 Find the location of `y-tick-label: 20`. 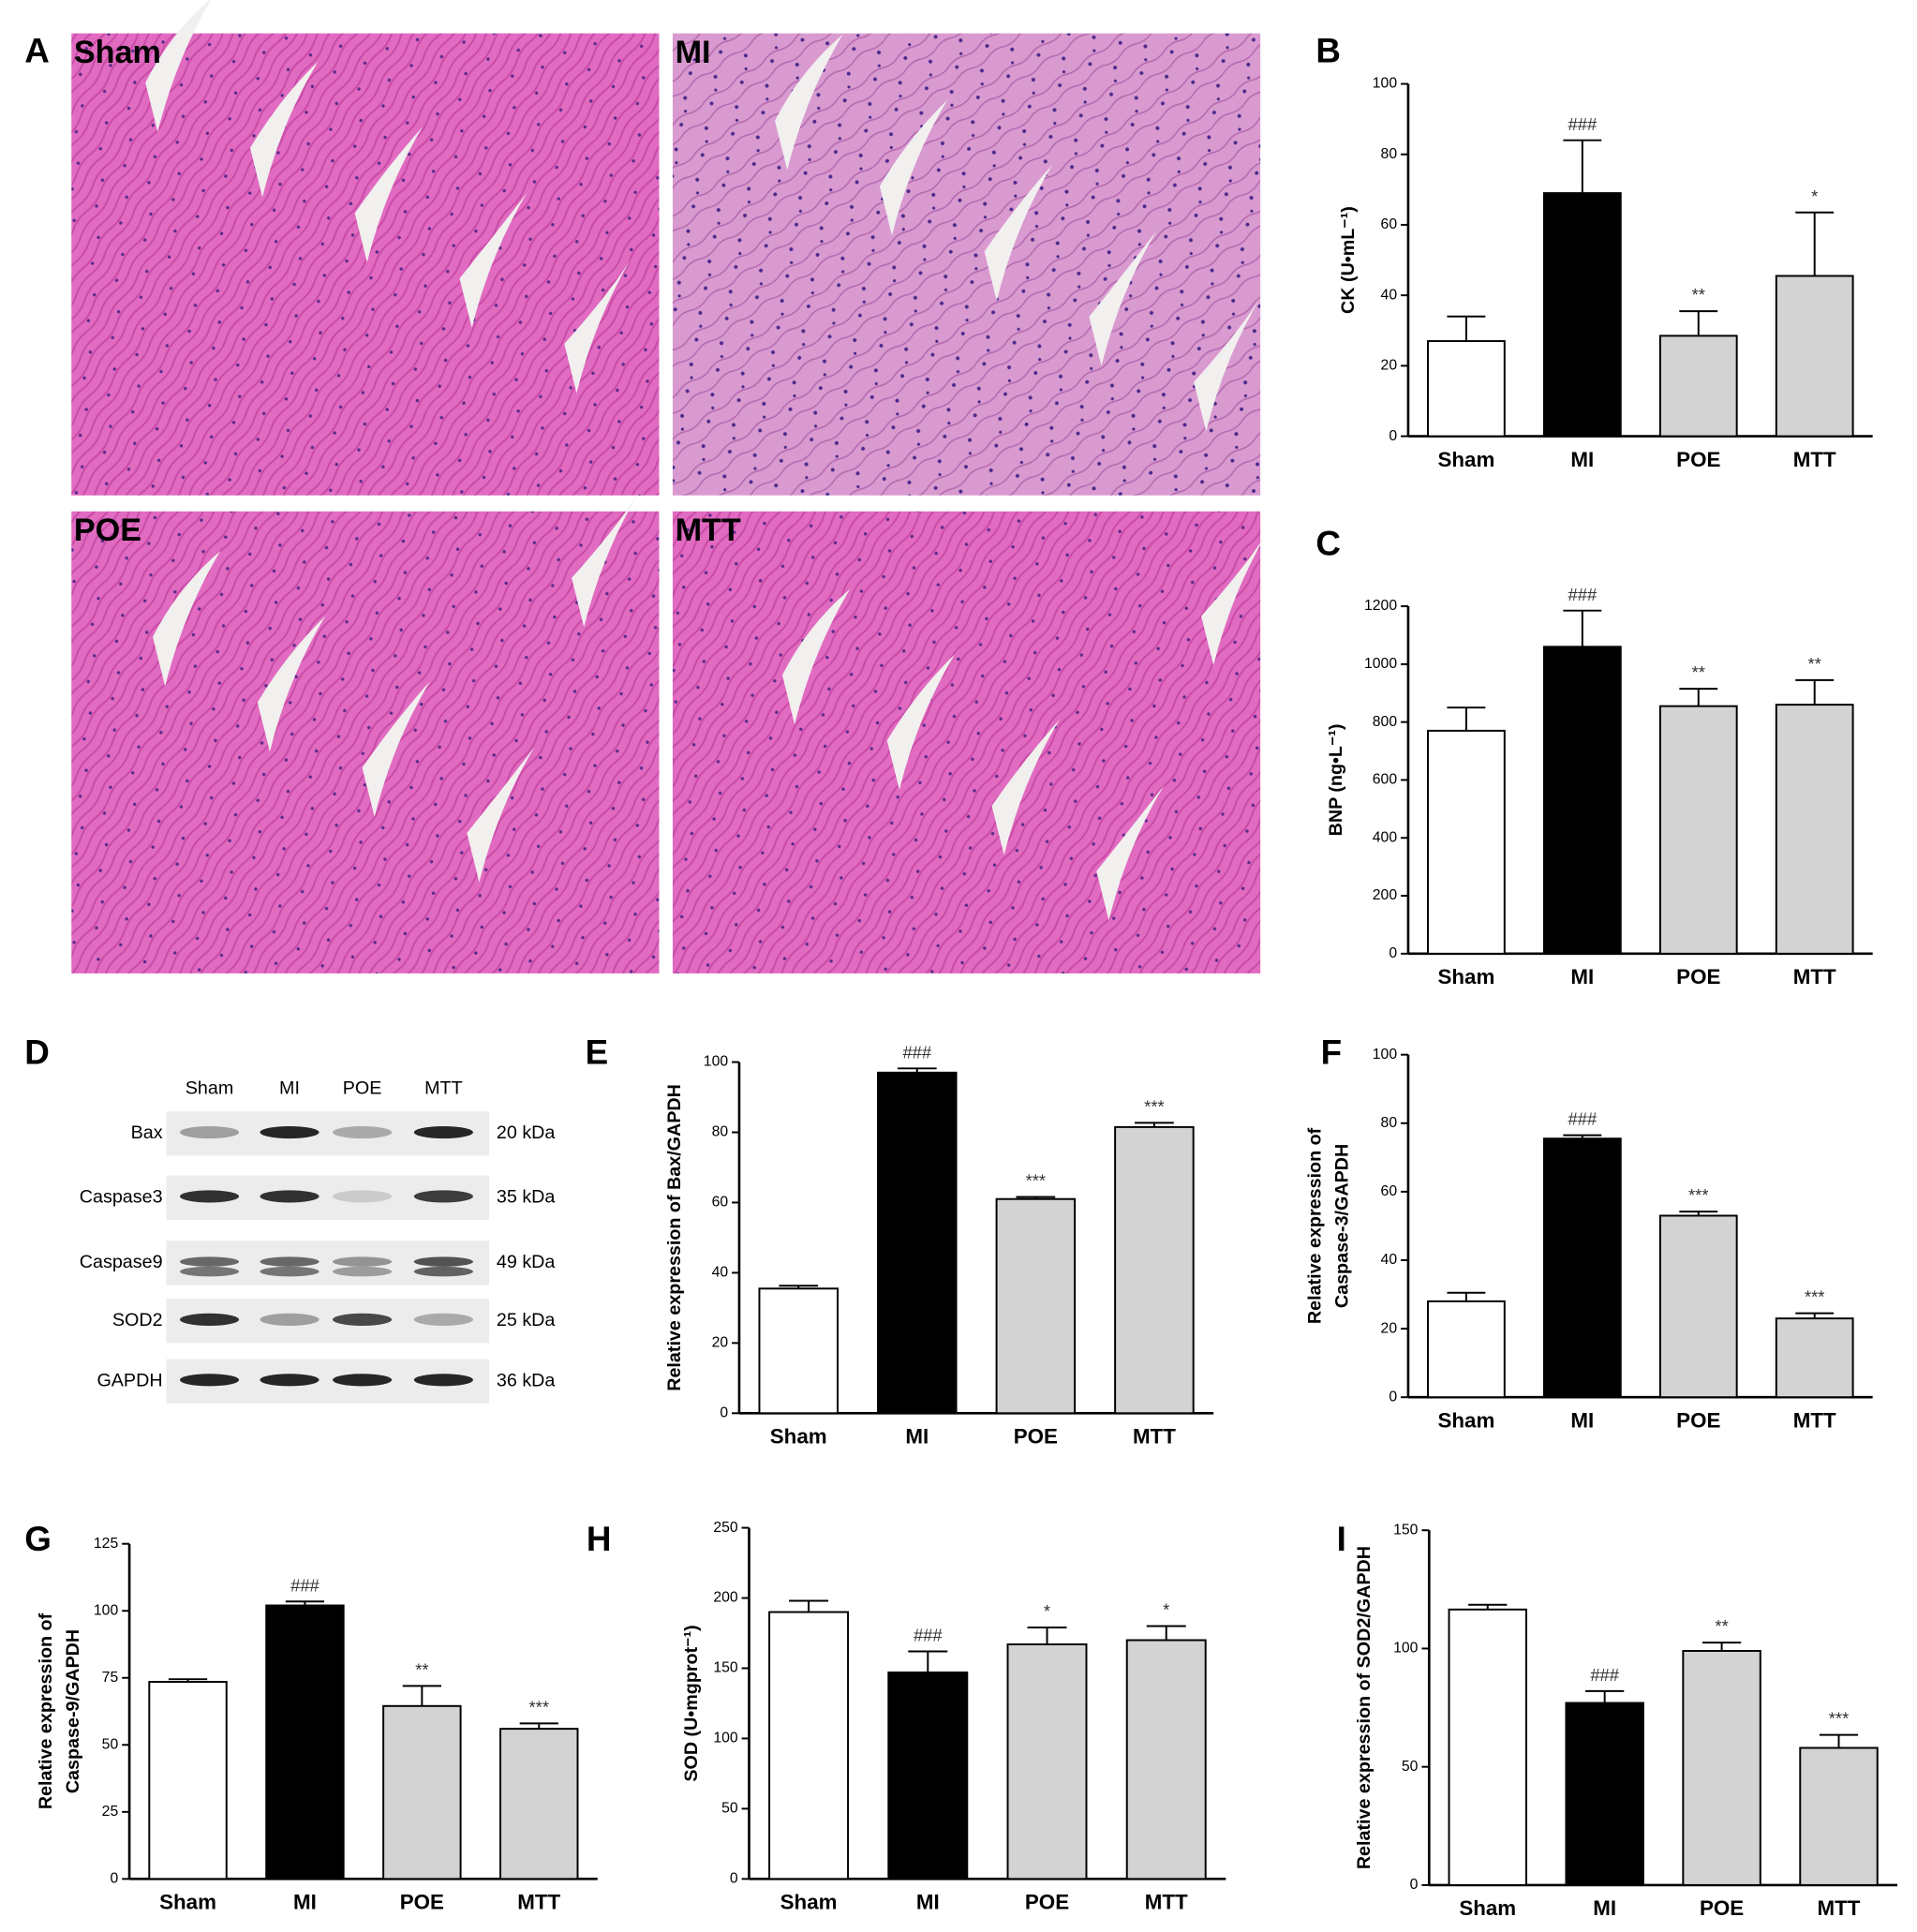

y-tick-label: 20 is located at coordinates (1389, 1328).